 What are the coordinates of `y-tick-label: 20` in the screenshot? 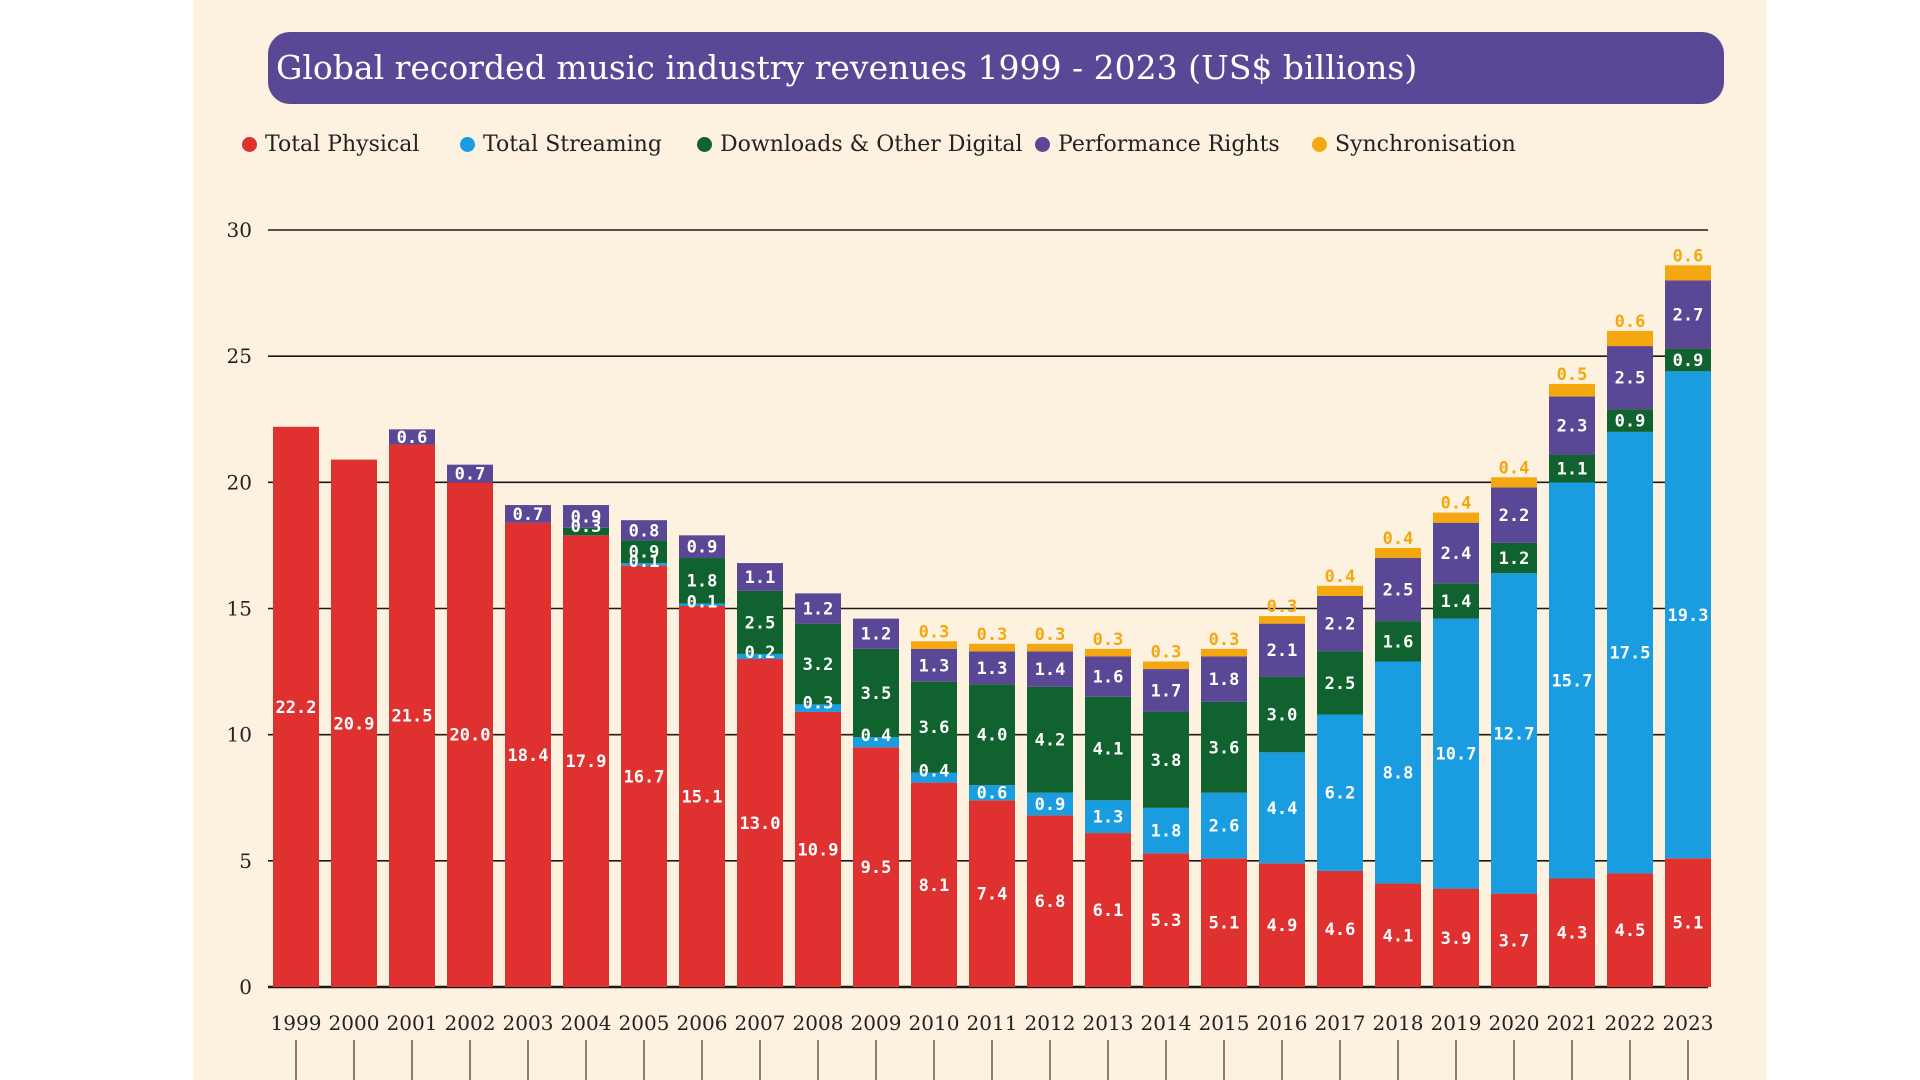 It's located at (239, 482).